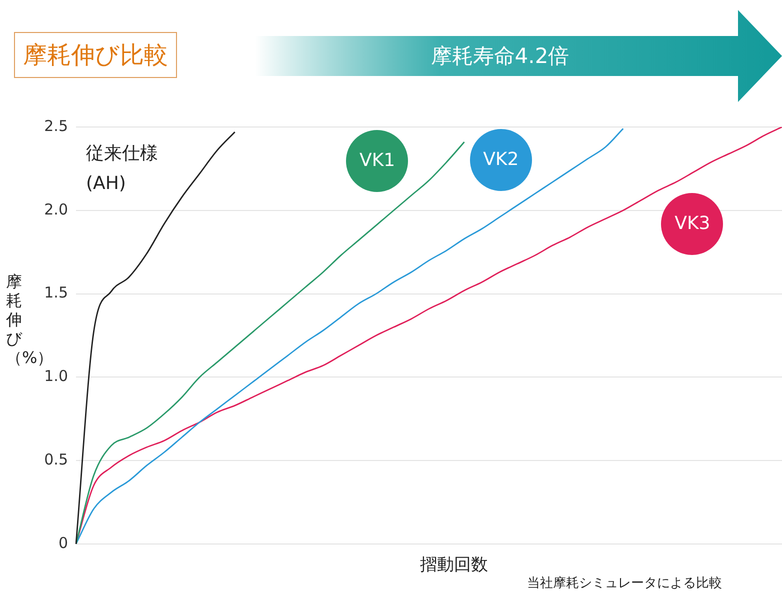  What do you see at coordinates (56, 125) in the screenshot?
I see `y-tick-label: 2.5` at bounding box center [56, 125].